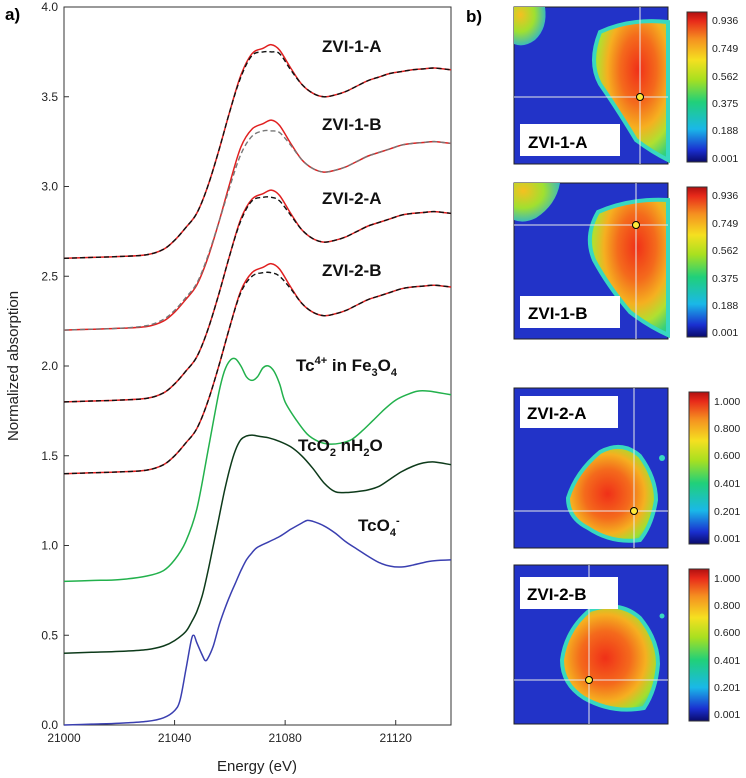 The width and height of the screenshot is (746, 778). Describe the element at coordinates (352, 270) in the screenshot. I see `label-zvi-2-b: ZVI-2-B` at that location.